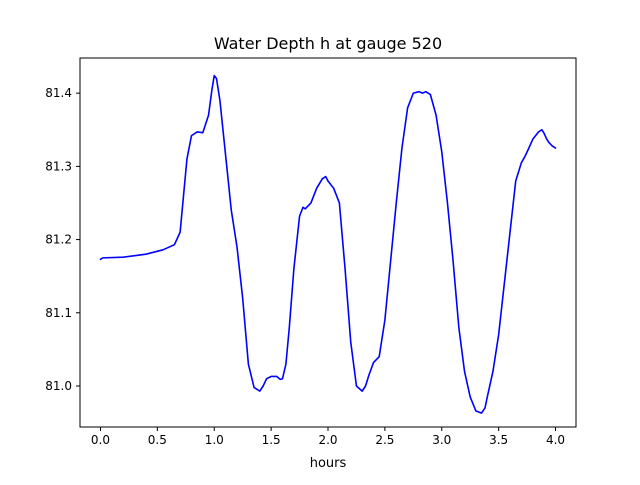 The image size is (640, 485). I want to click on y-tick-label: 81.4, so click(58, 93).